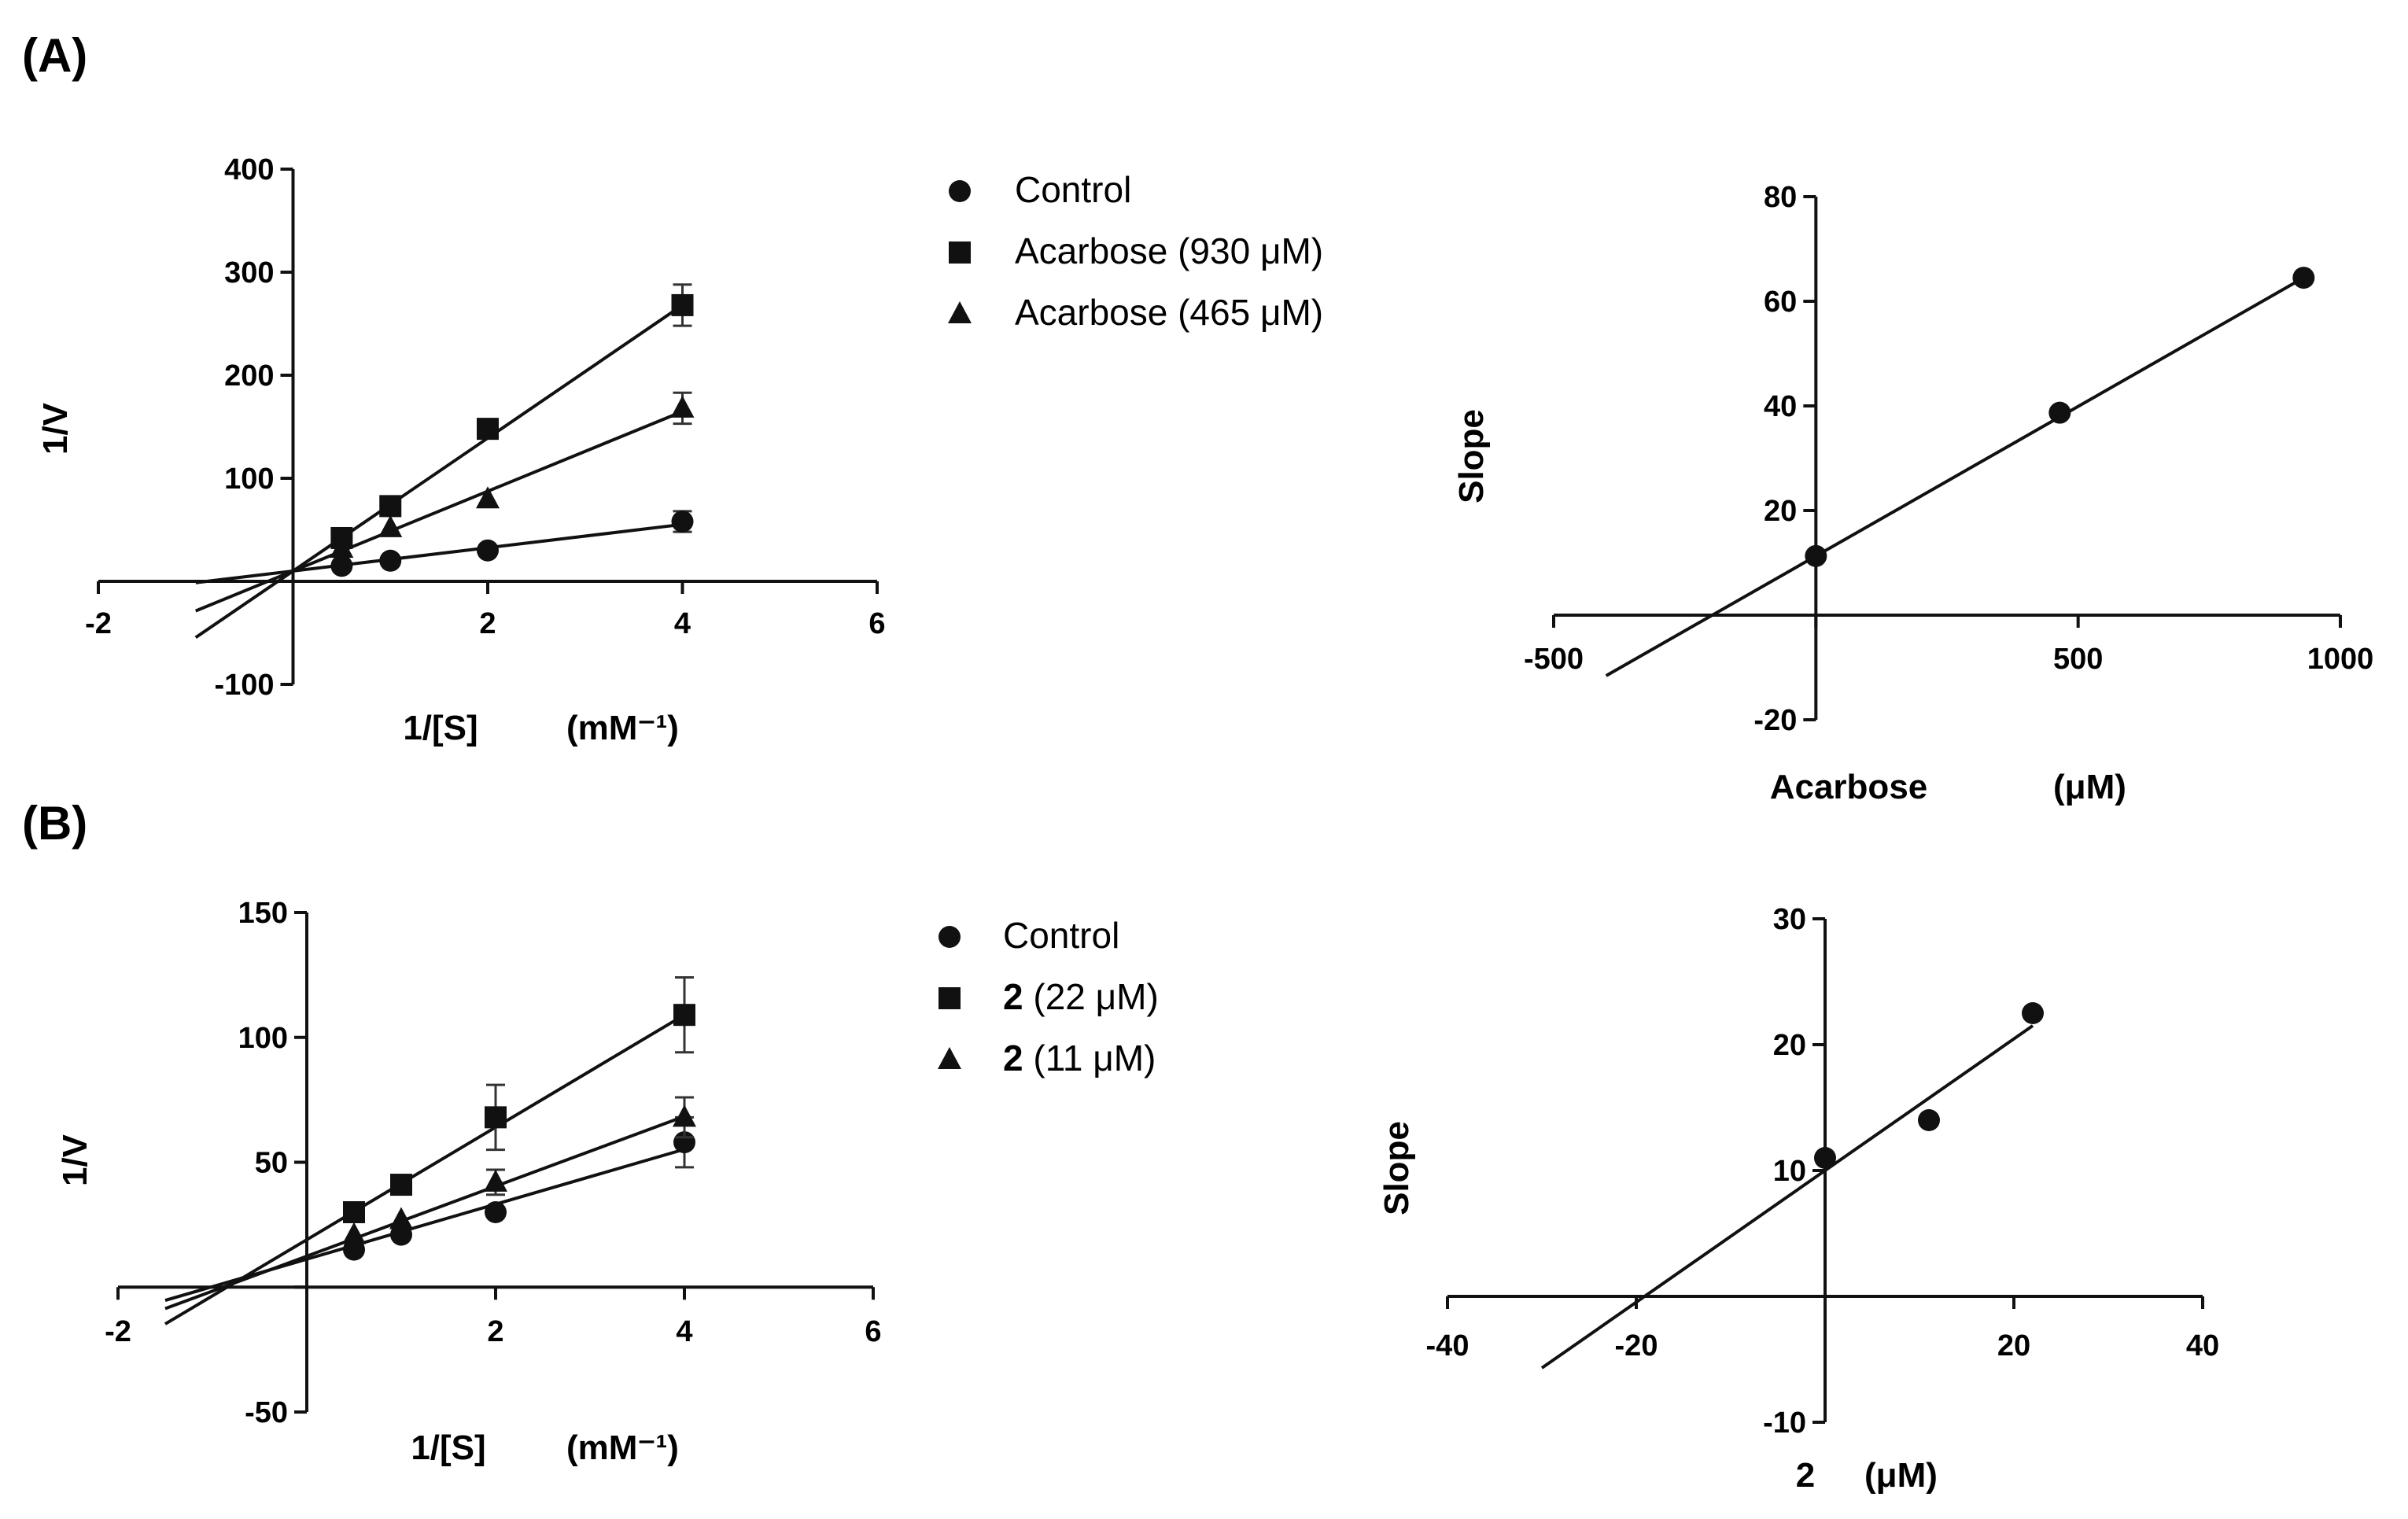  I want to click on y-tick-label: 200, so click(249, 376).